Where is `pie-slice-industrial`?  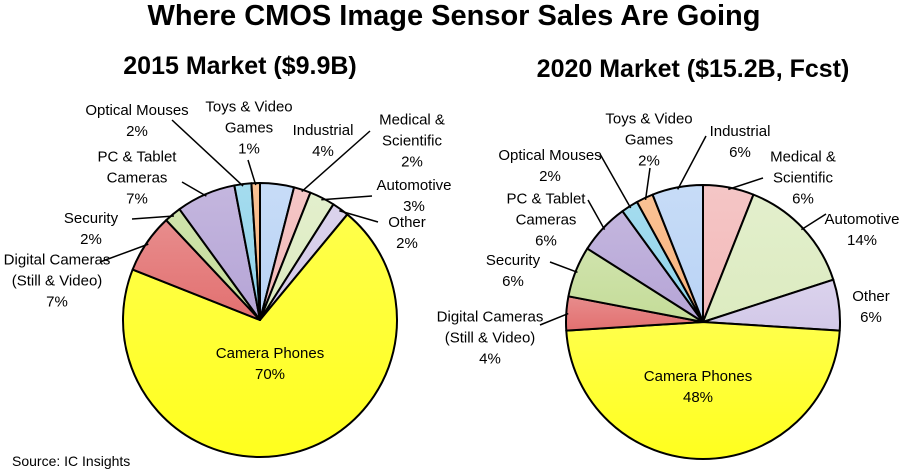 pie-slice-industrial is located at coordinates (677, 253).